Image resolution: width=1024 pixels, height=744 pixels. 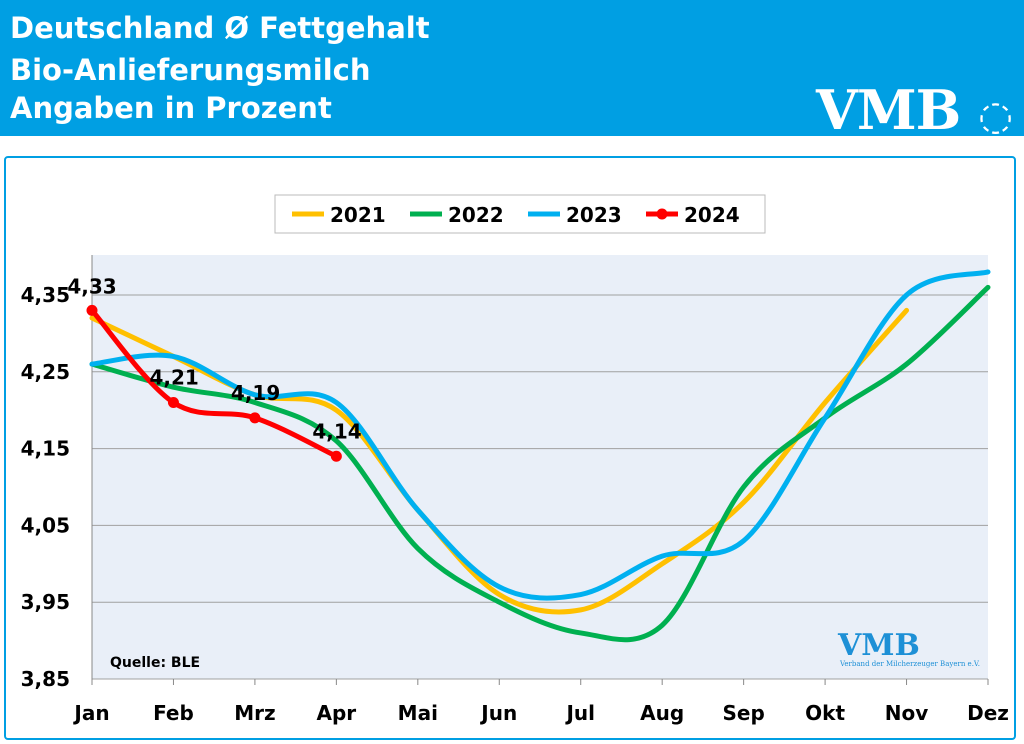 What do you see at coordinates (45, 679) in the screenshot?
I see `y-tick-label: 3,85` at bounding box center [45, 679].